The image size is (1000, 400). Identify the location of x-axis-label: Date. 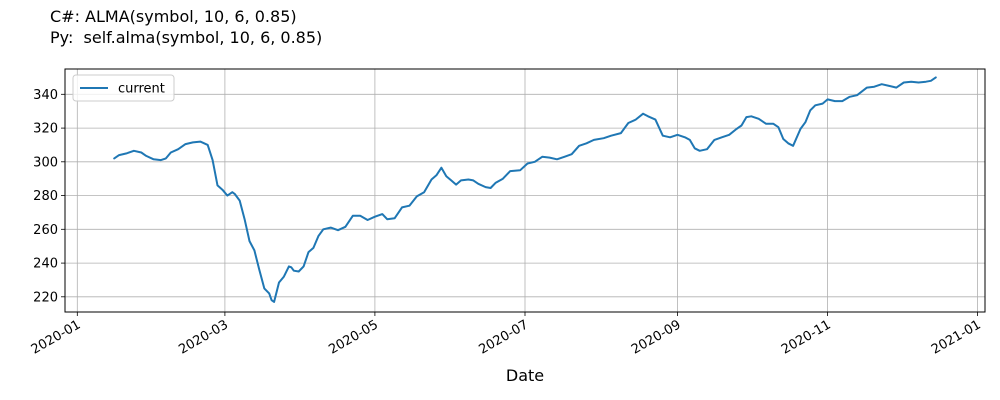
(525, 375).